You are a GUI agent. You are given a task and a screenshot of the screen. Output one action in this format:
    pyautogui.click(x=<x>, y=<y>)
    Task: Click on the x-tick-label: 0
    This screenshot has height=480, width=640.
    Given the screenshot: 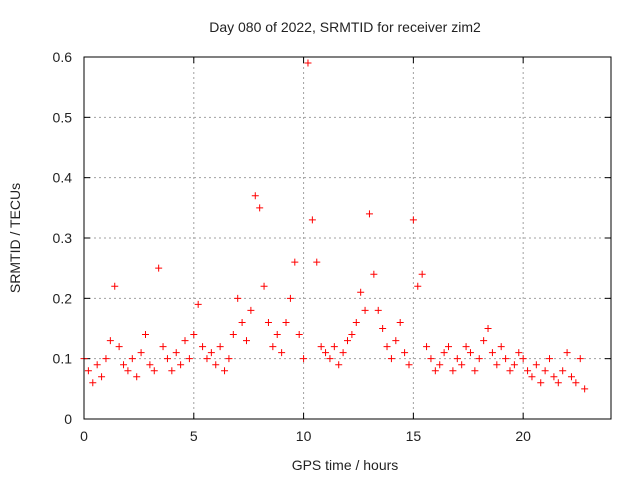 What is the action you would take?
    pyautogui.click(x=84, y=436)
    